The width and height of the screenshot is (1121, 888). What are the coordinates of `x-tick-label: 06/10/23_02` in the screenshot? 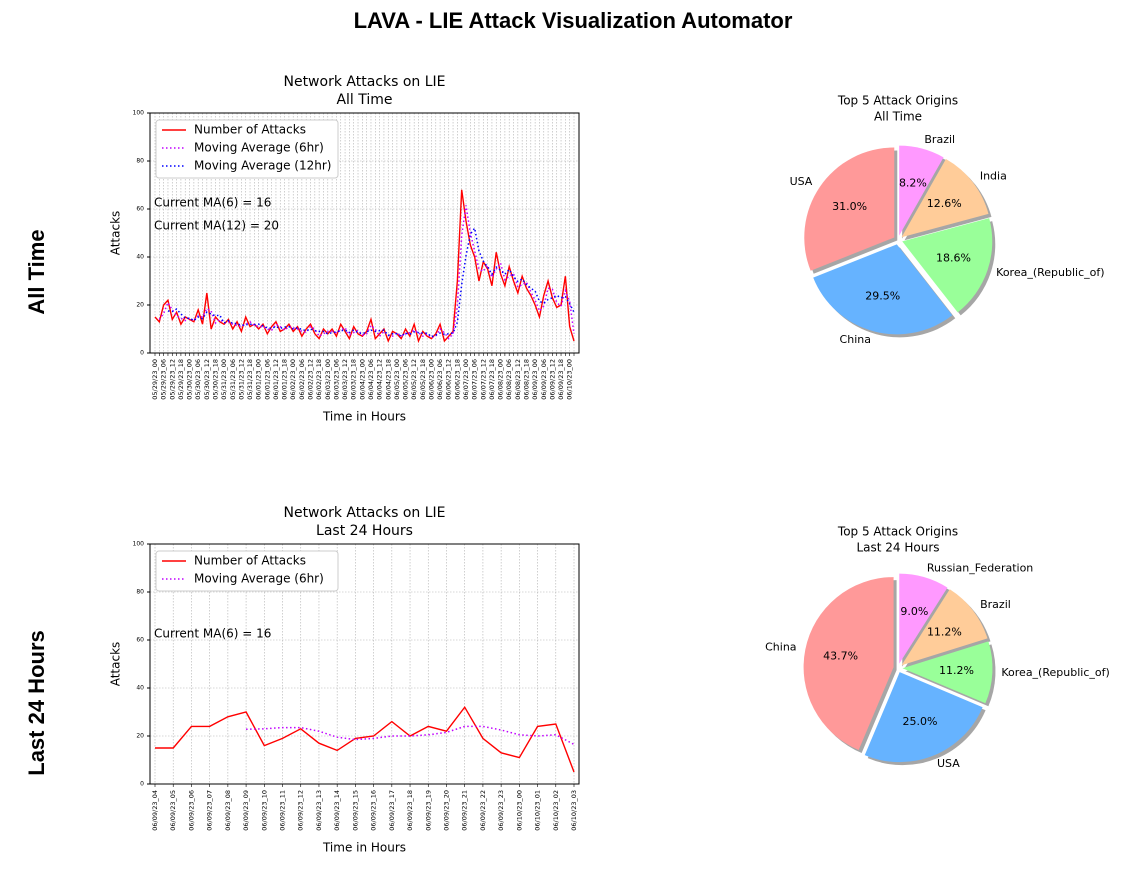 It's located at (556, 810).